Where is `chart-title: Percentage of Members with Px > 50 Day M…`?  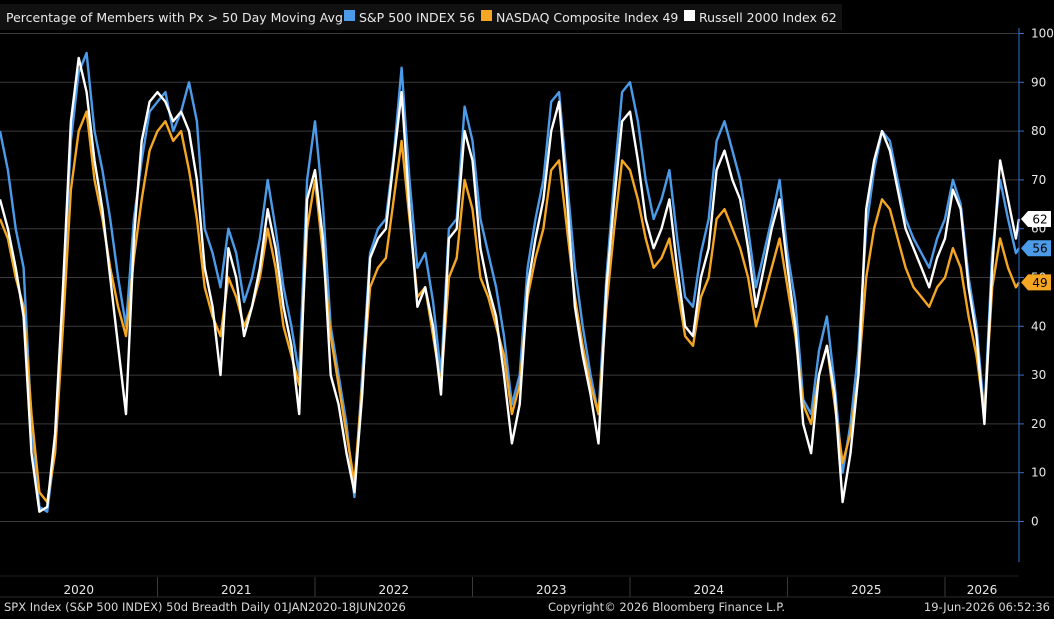 chart-title: Percentage of Members with Px > 50 Day M… is located at coordinates (174, 17).